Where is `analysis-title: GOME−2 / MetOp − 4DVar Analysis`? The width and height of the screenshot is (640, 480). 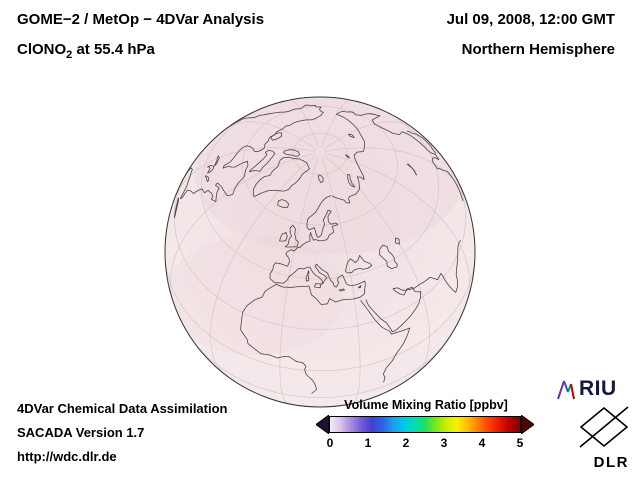
analysis-title: GOME−2 / MetOp − 4DVar Analysis is located at coordinates (141, 19).